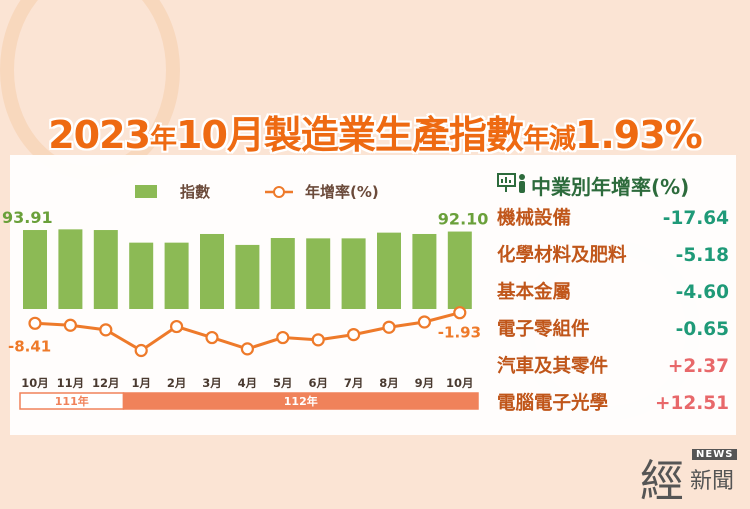 The image size is (750, 509). Describe the element at coordinates (702, 255) in the screenshot. I see `industry-value: -5.18` at that location.